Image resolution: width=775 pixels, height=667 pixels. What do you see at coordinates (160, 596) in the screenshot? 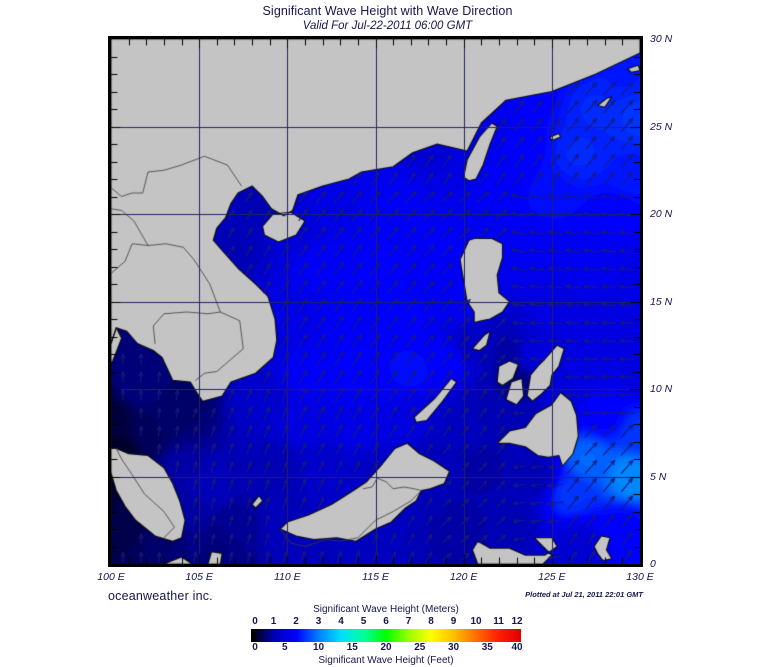
I see `provider-credit: oceanweather inc.` at bounding box center [160, 596].